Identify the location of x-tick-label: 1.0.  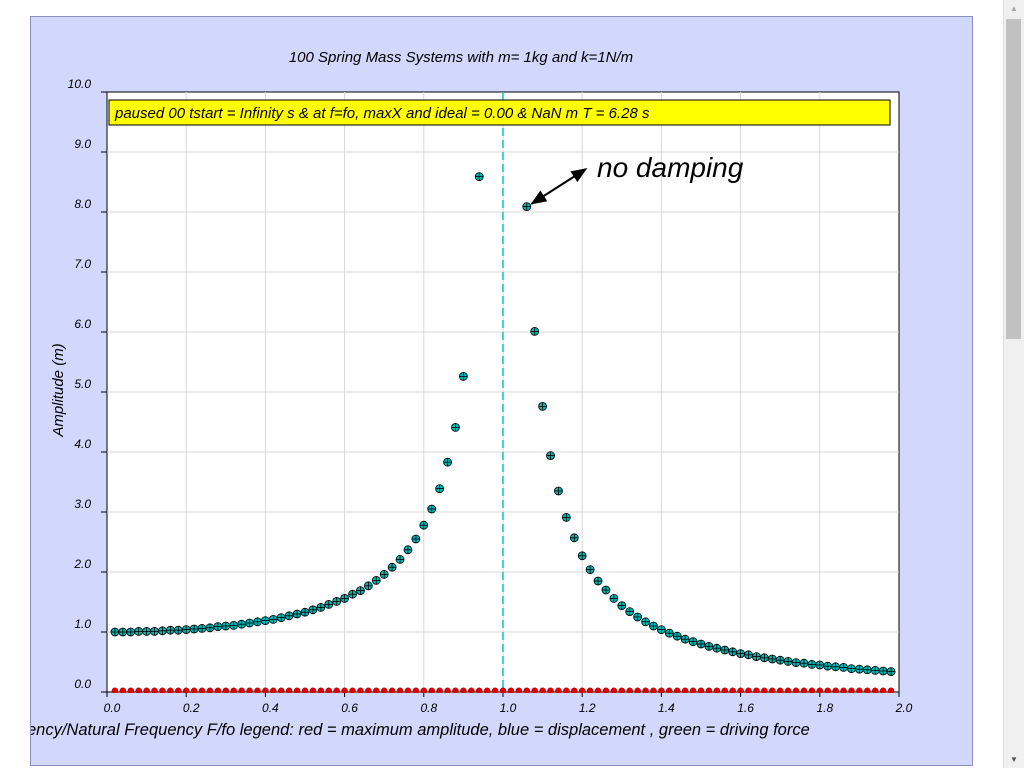
(508, 708).